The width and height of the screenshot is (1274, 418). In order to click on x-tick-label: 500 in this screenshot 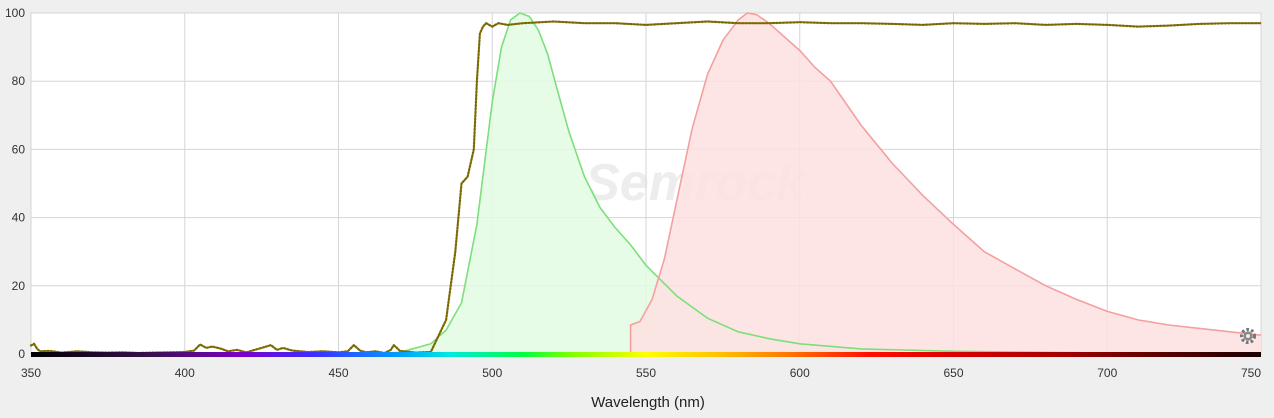, I will do `click(492, 373)`.